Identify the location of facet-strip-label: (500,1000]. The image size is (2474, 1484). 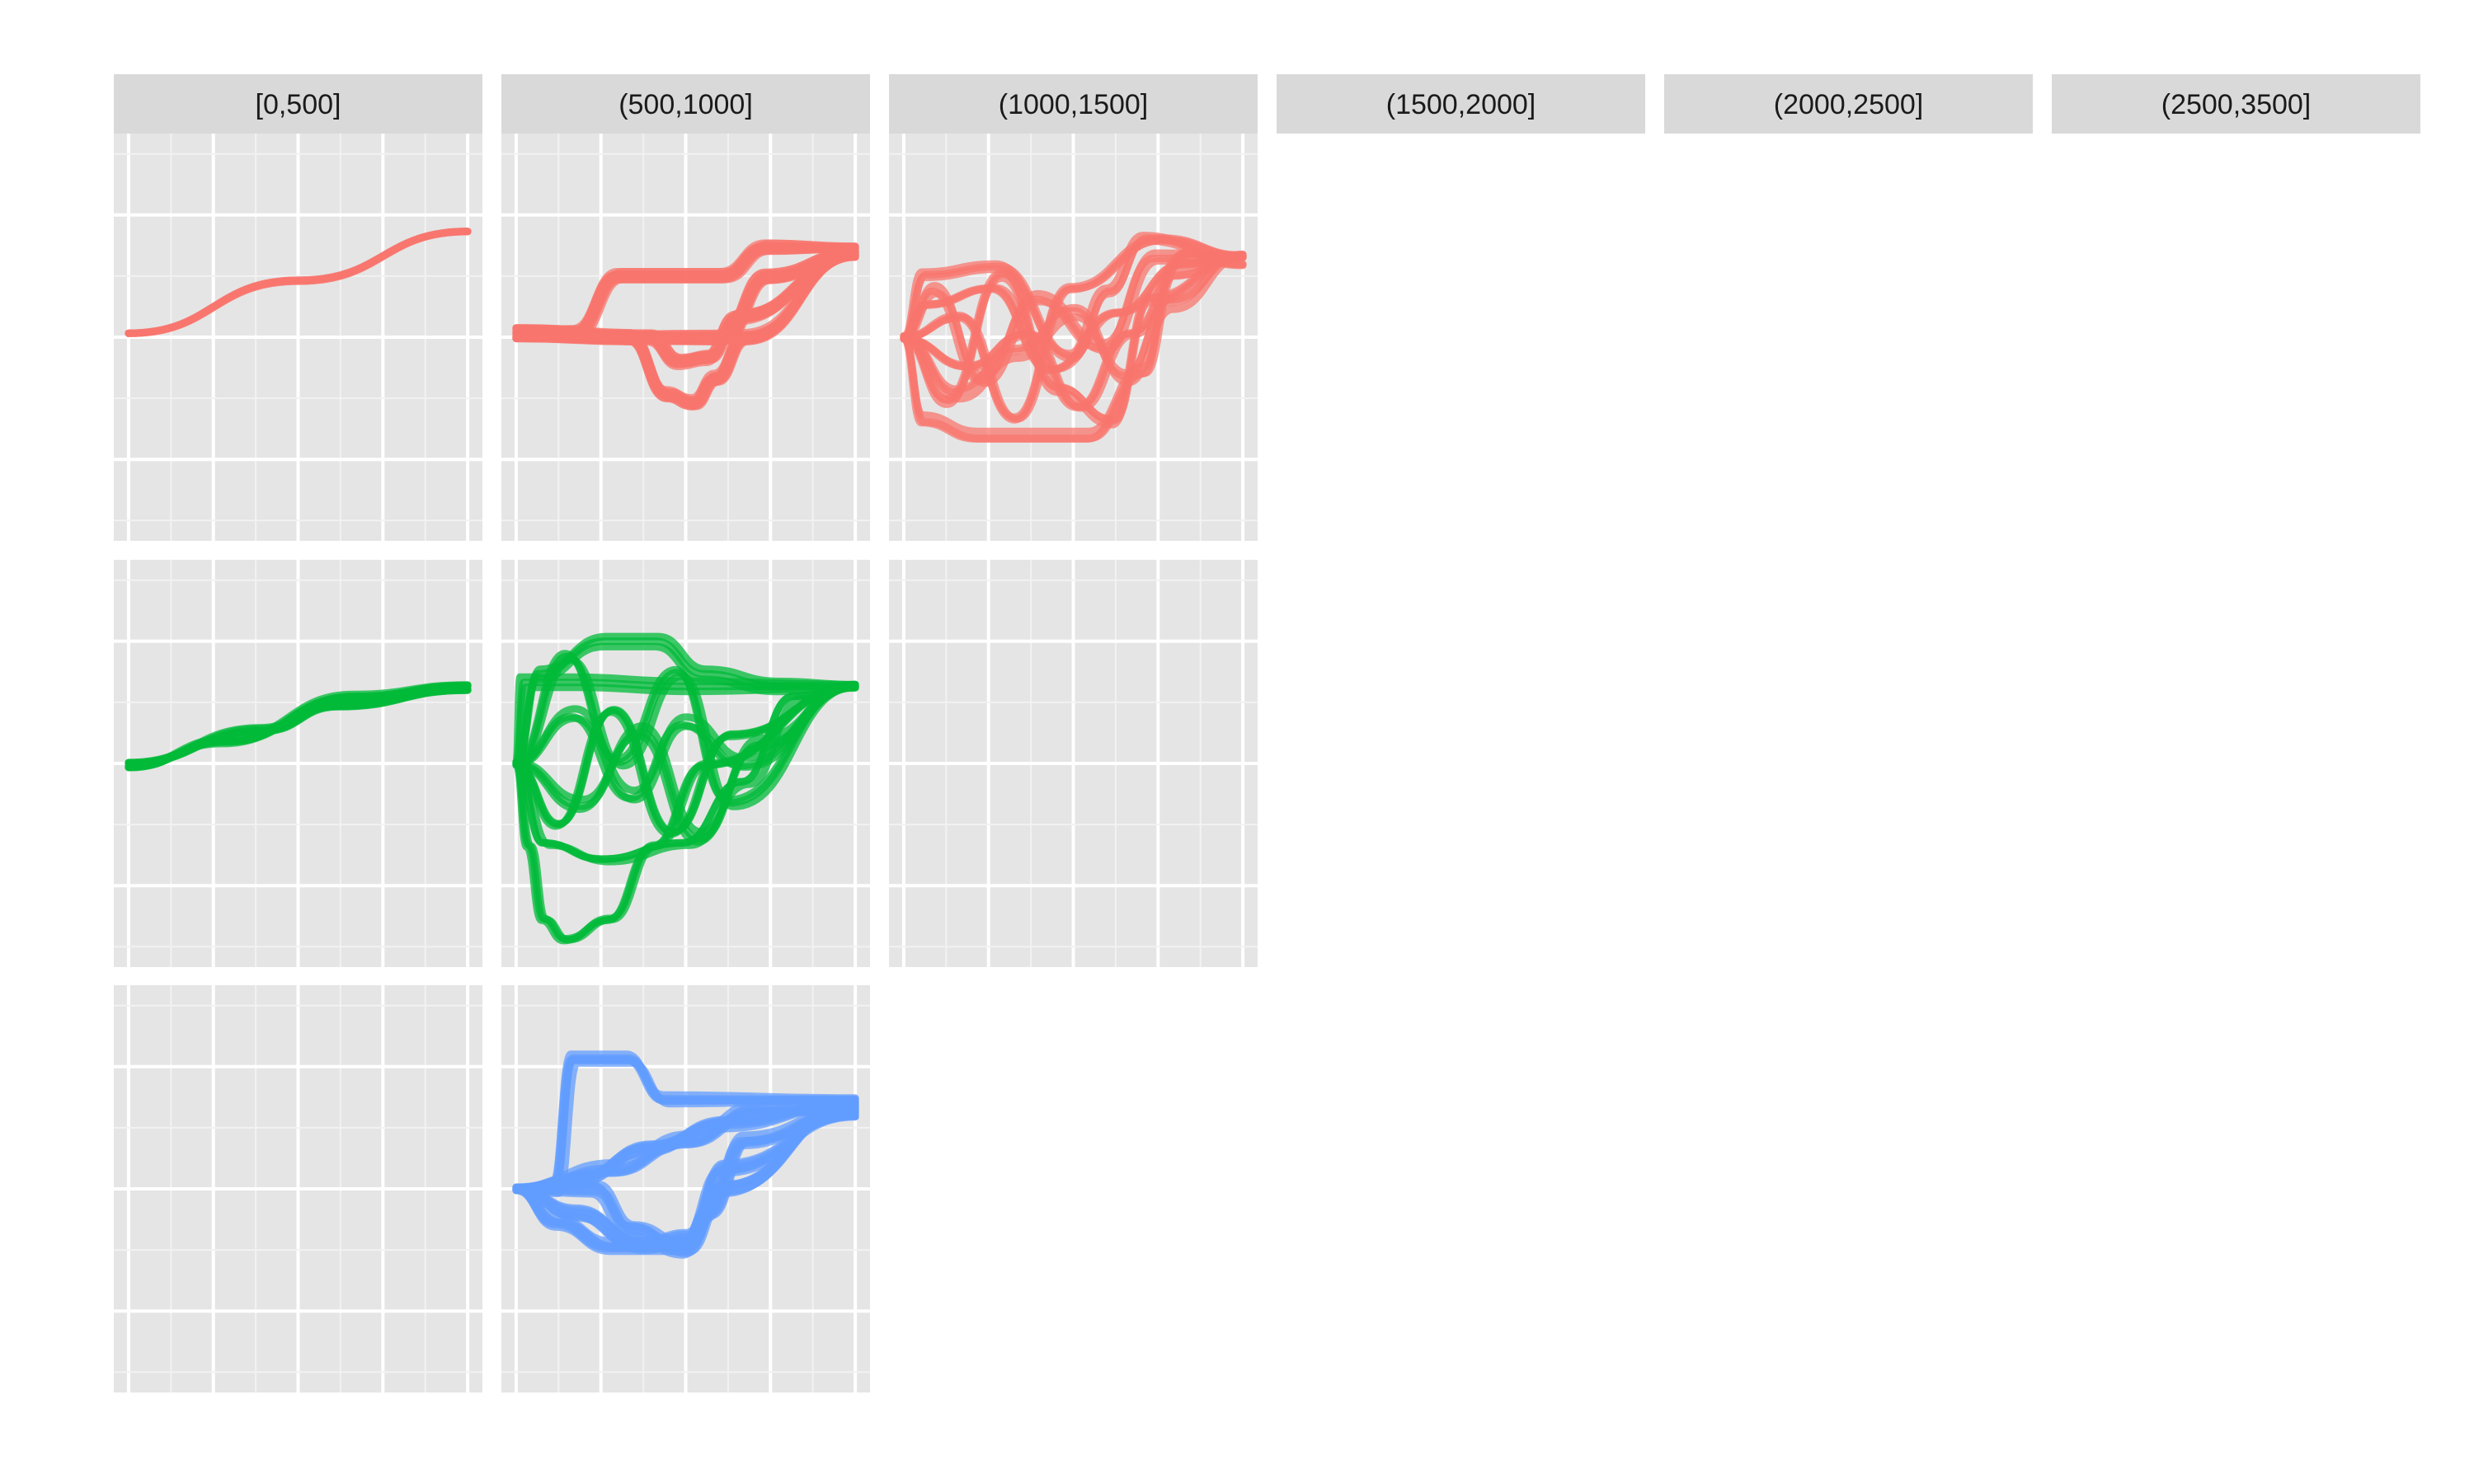
(685, 104).